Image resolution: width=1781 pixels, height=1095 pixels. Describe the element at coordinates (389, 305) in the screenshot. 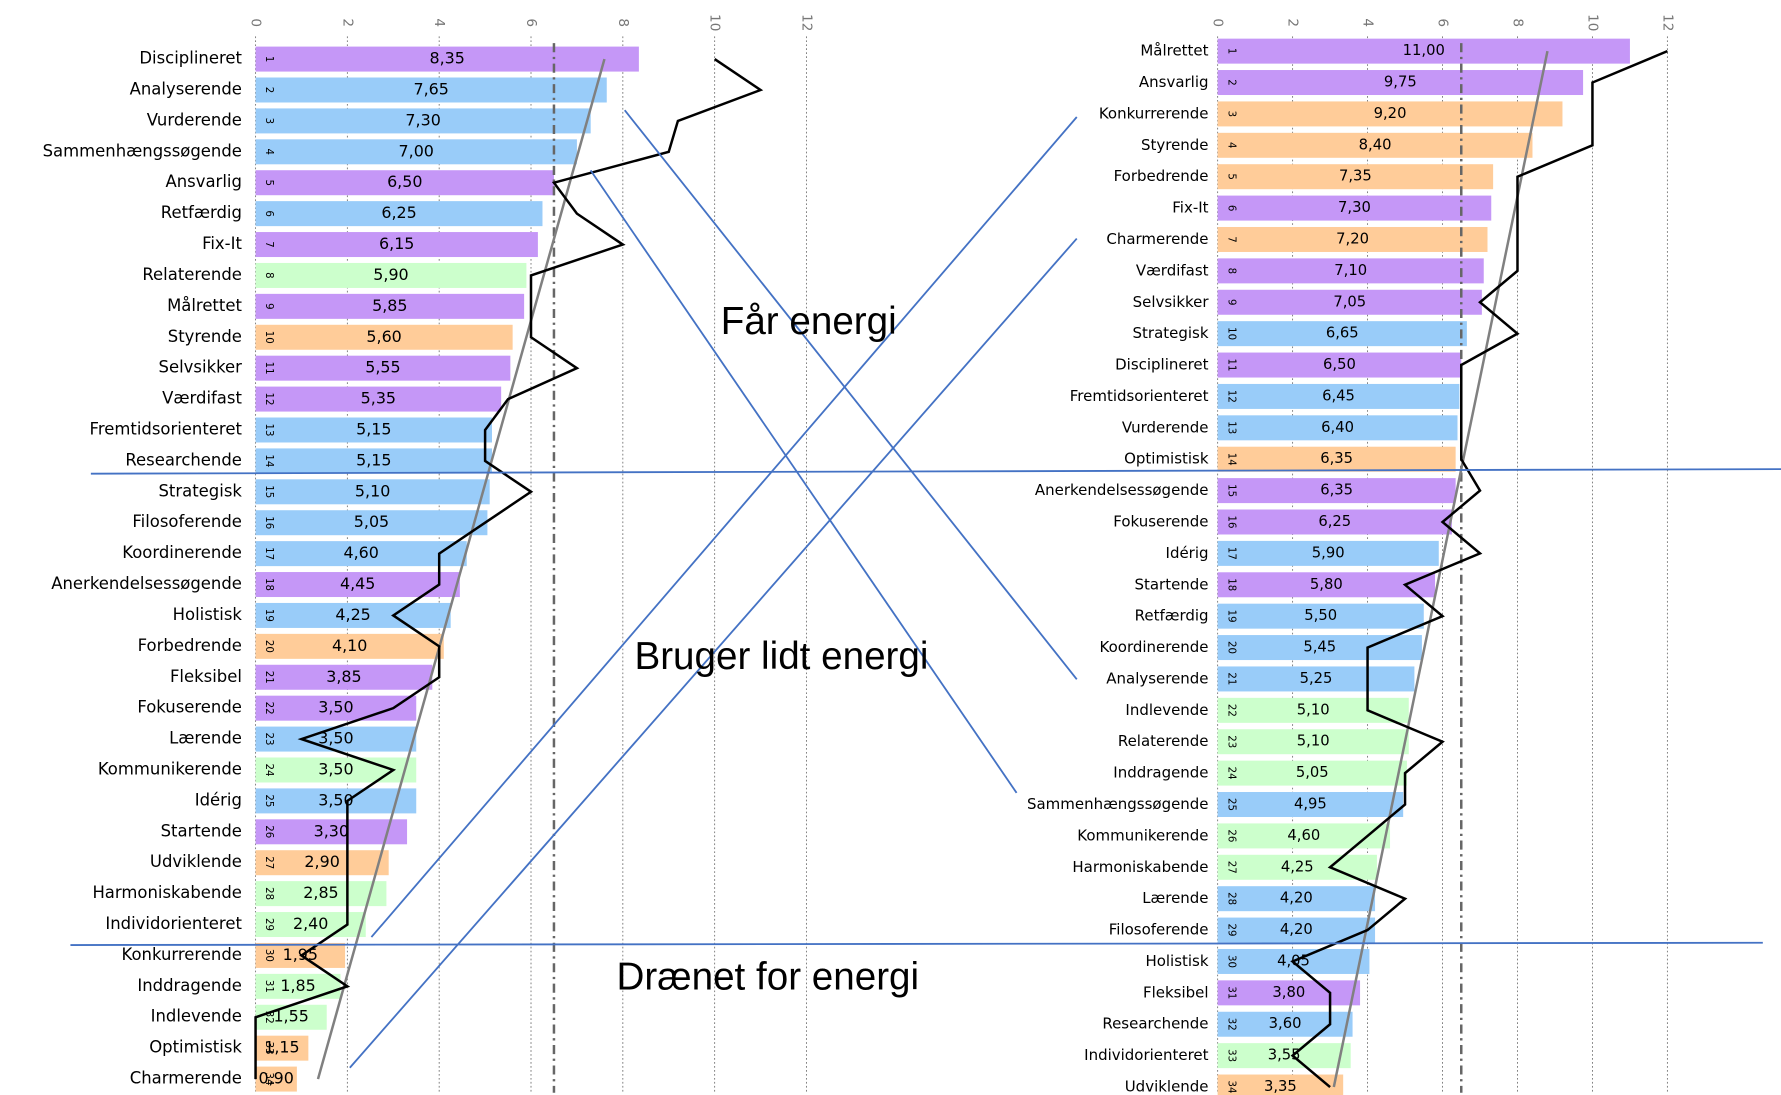

I see `value-label: 5,85` at that location.